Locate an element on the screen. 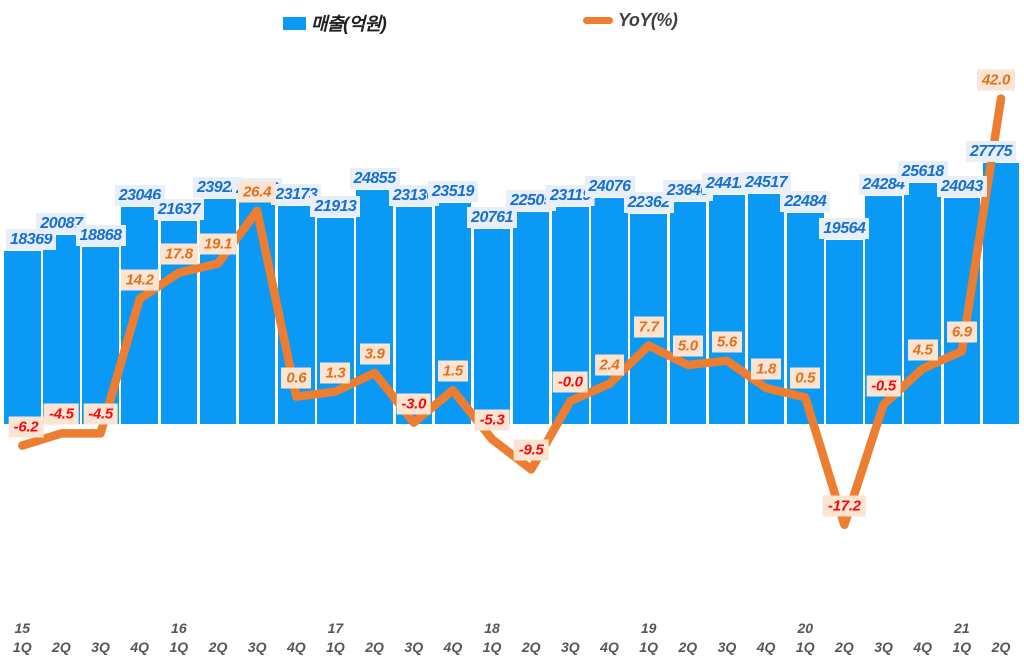 The width and height of the screenshot is (1024, 657). yoy-legend-dash-icon is located at coordinates (598, 20).